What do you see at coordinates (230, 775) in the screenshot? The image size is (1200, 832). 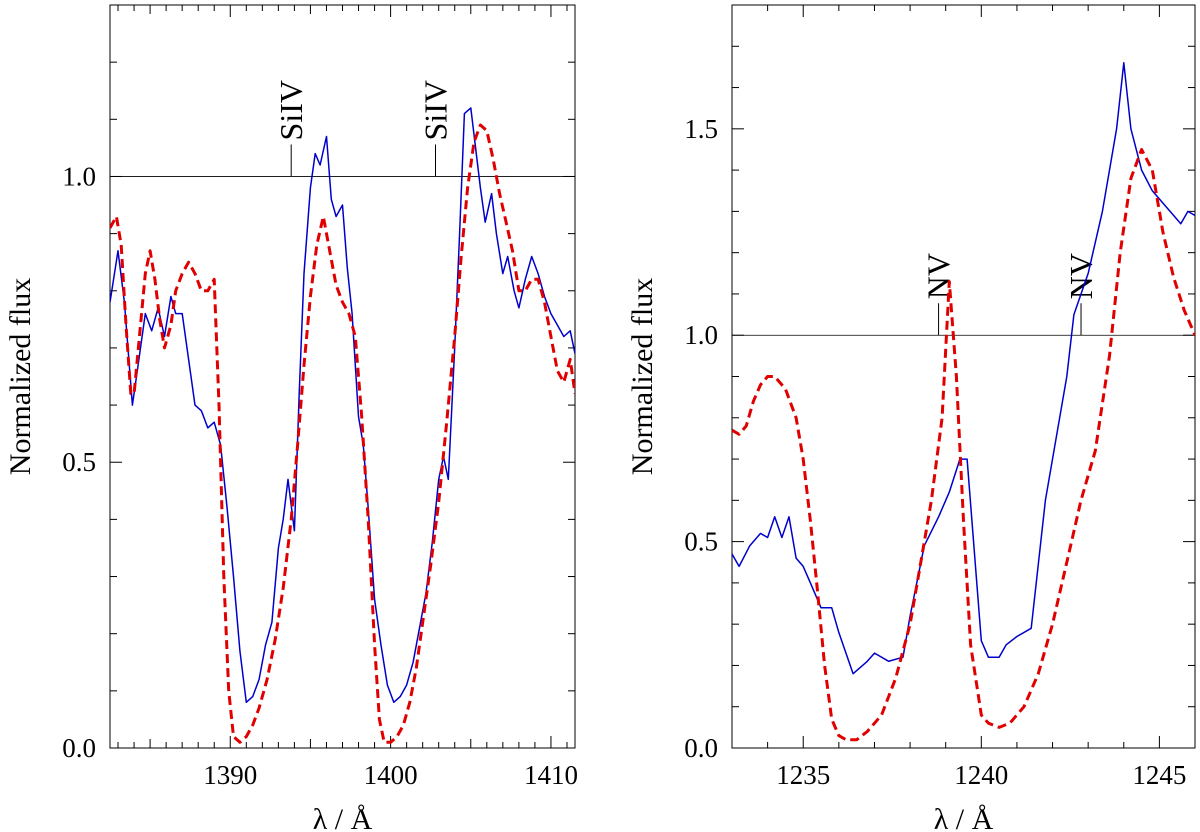 I see `x-tick-label: 1390` at bounding box center [230, 775].